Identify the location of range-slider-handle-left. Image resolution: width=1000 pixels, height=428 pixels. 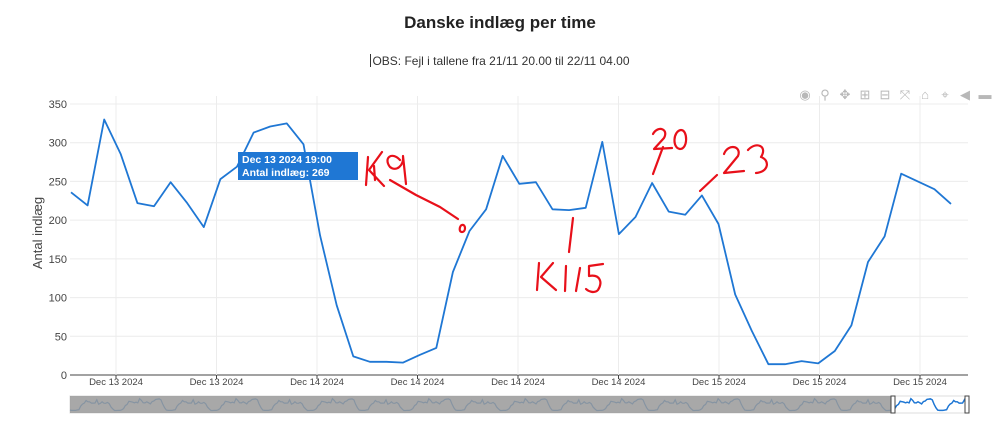
(893, 404).